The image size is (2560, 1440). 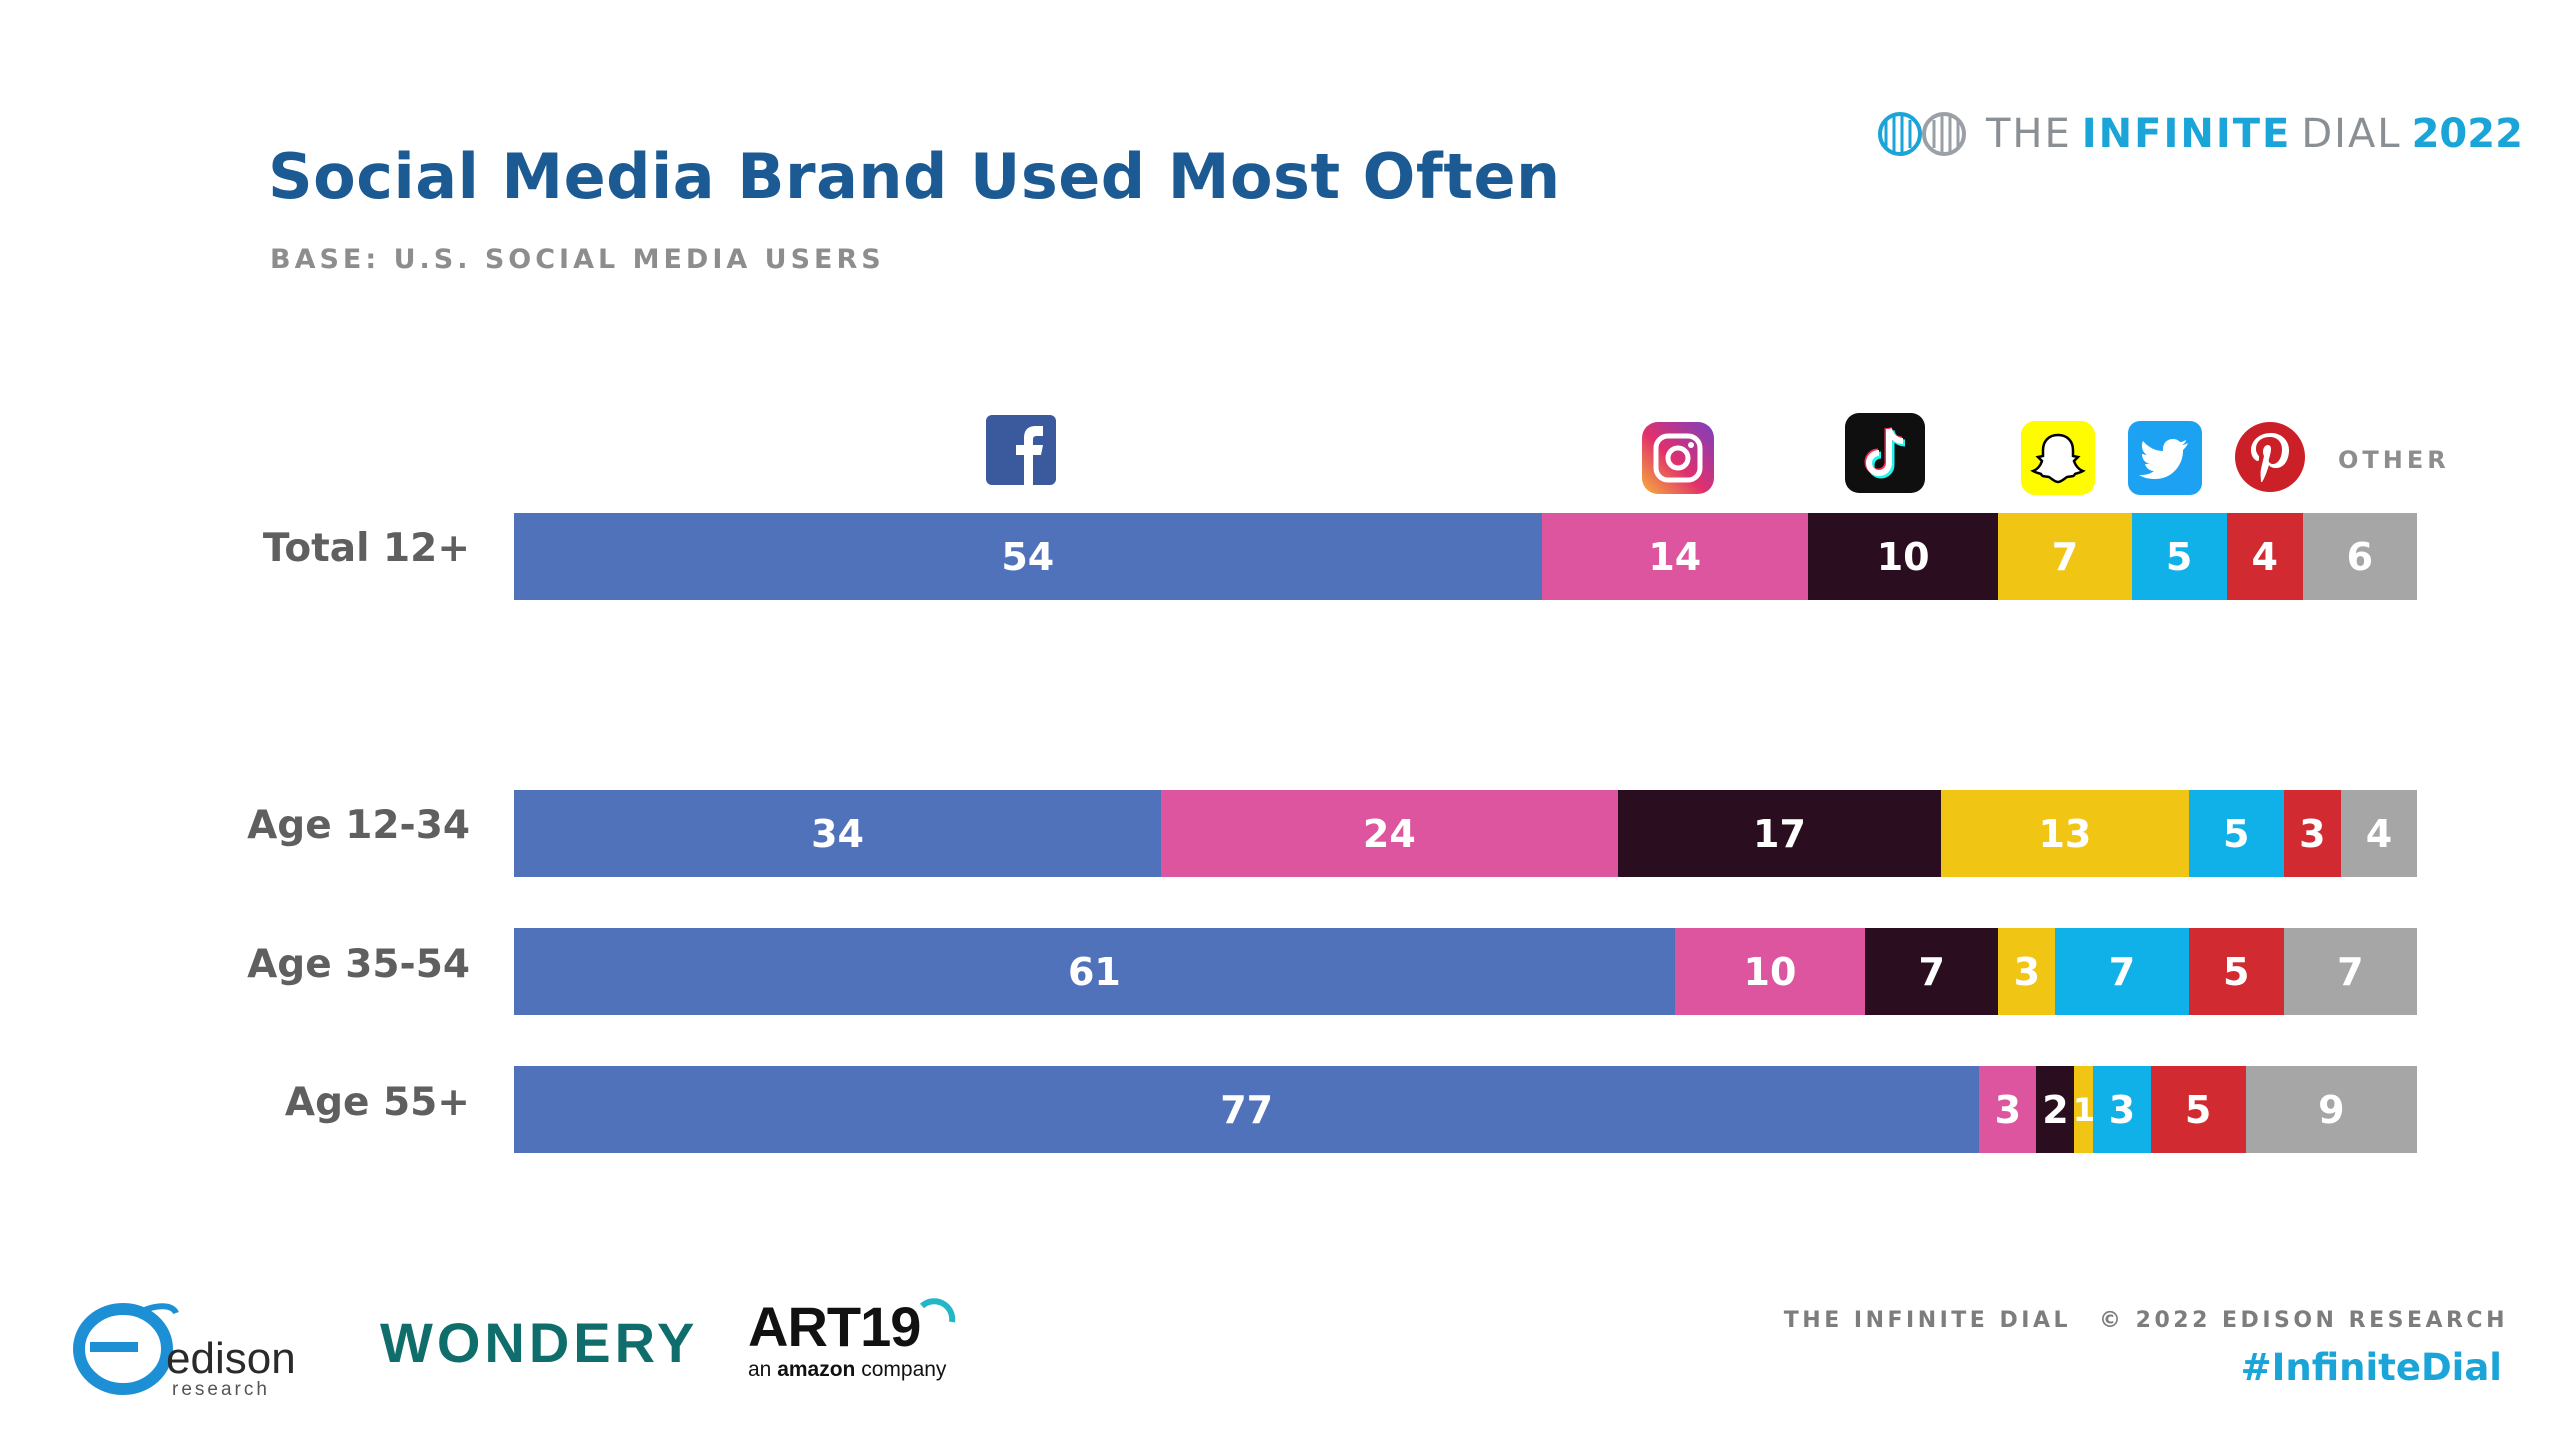 I want to click on art19-logo: ART19 an amazon company, so click(x=858, y=1348).